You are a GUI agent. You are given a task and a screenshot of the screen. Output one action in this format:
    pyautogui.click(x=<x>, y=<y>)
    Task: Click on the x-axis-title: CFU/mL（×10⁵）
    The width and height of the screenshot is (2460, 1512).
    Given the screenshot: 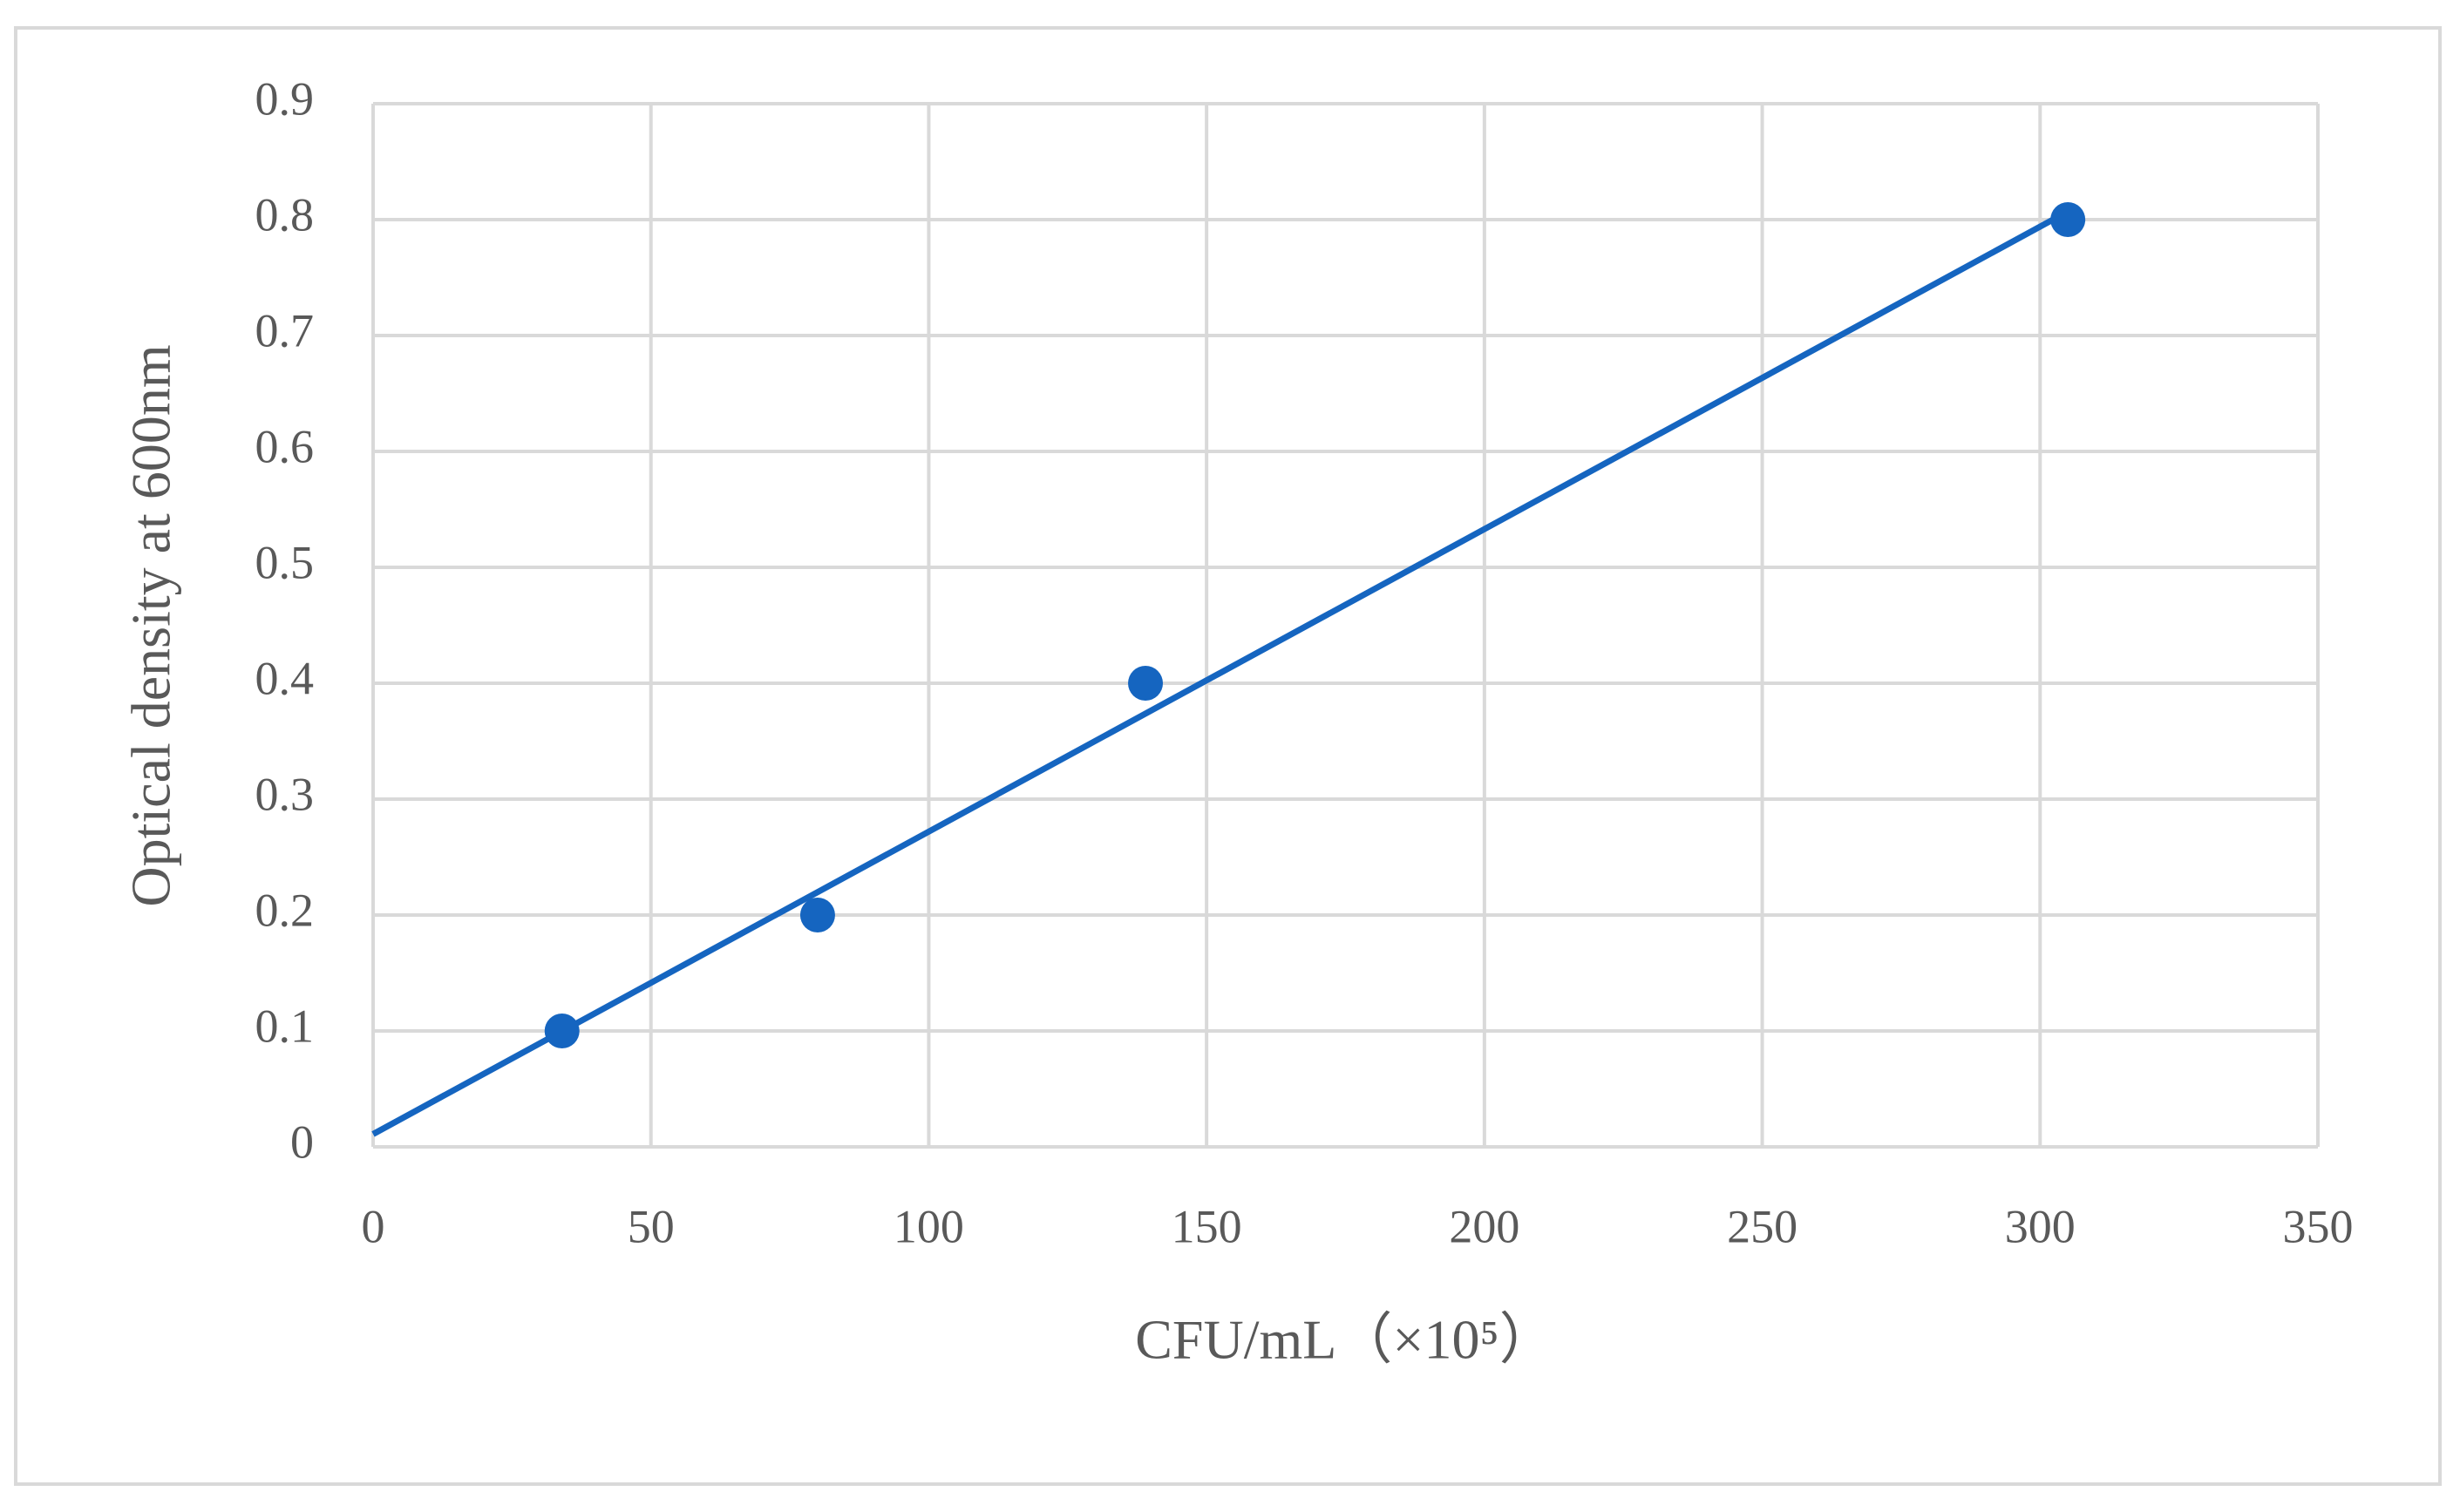 What is the action you would take?
    pyautogui.click(x=1345, y=1340)
    